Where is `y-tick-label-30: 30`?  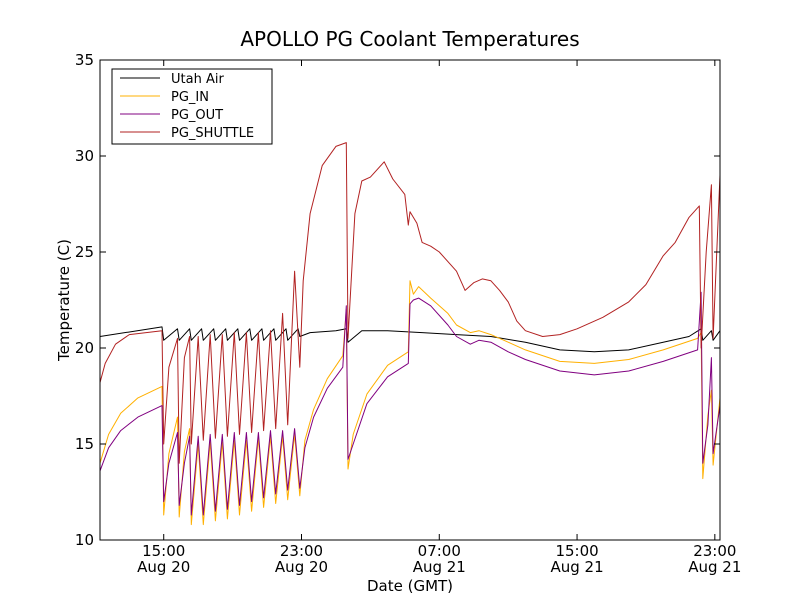
y-tick-label-30: 30 is located at coordinates (84, 156).